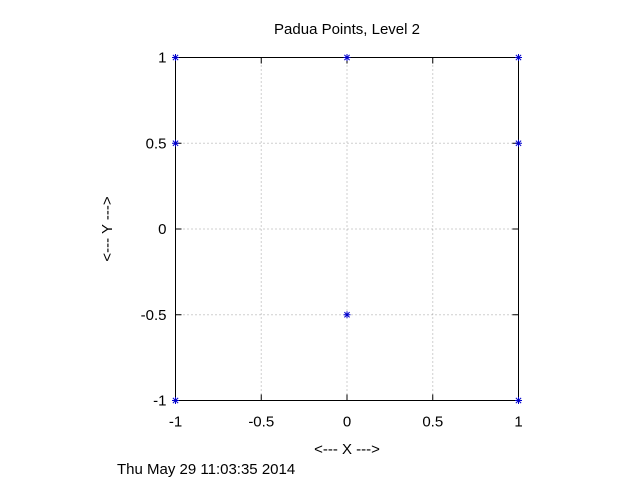 The height and width of the screenshot is (480, 640). What do you see at coordinates (347, 422) in the screenshot?
I see `x-tick-label: 0` at bounding box center [347, 422].